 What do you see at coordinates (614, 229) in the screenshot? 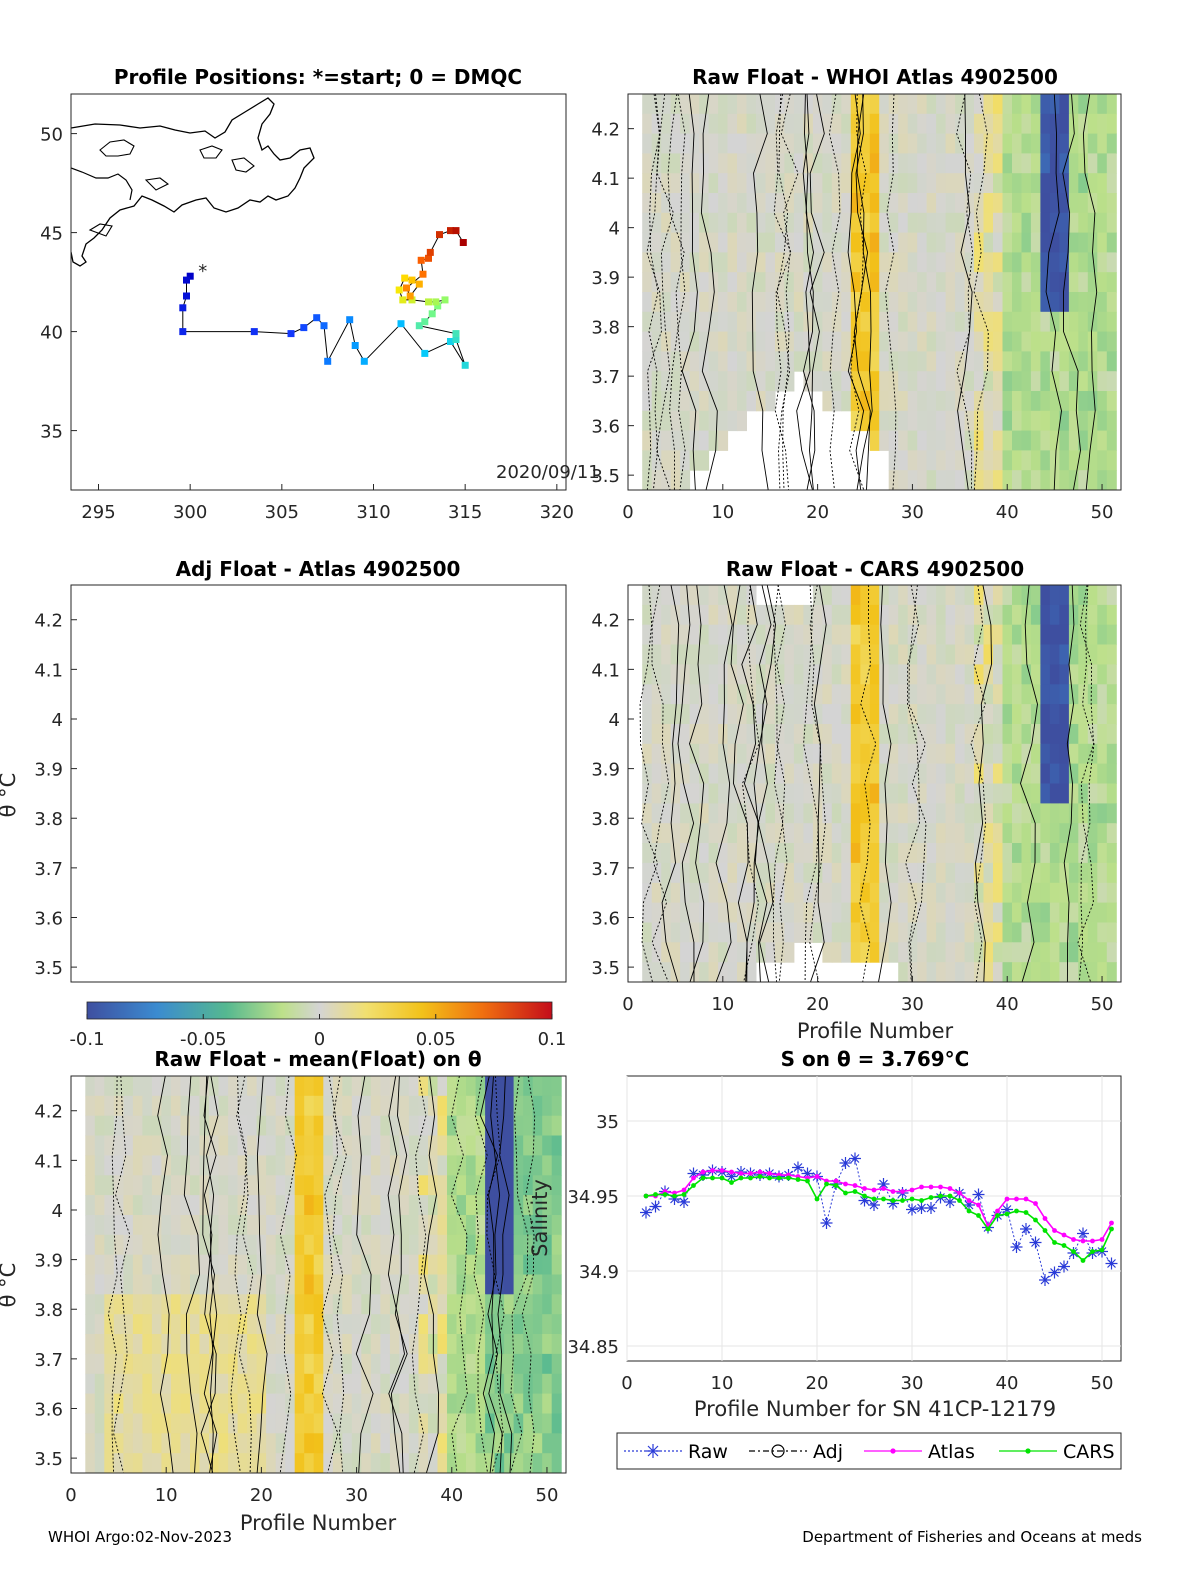
I see `ytick-label: 4` at bounding box center [614, 229].